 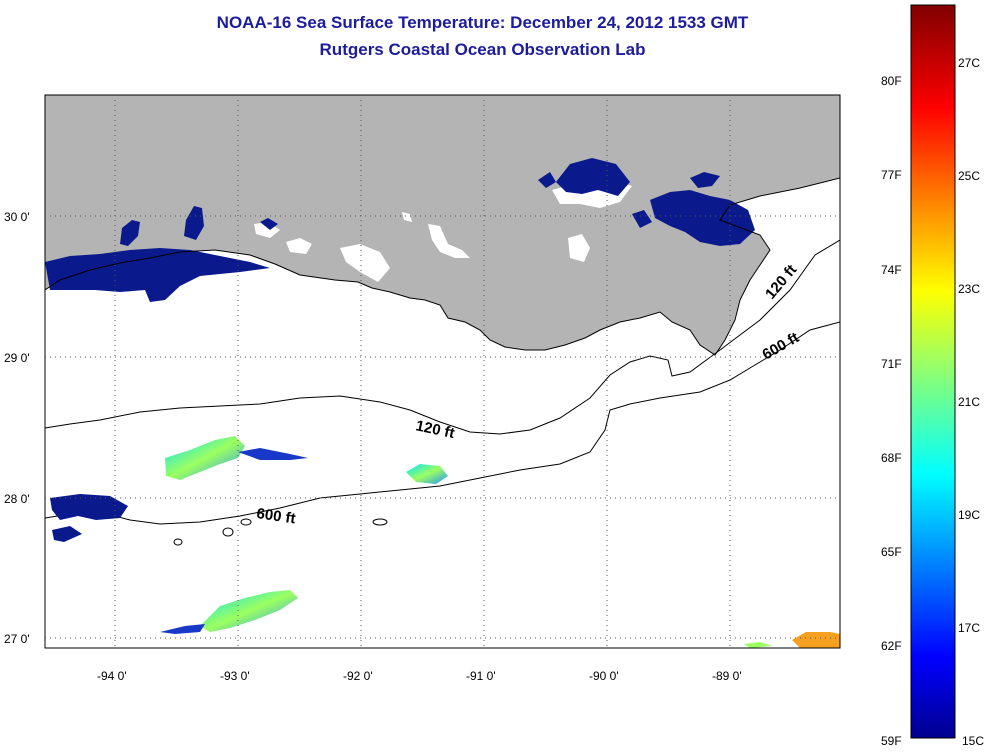 I want to click on colorbar-c-label: 15C, so click(x=973, y=741).